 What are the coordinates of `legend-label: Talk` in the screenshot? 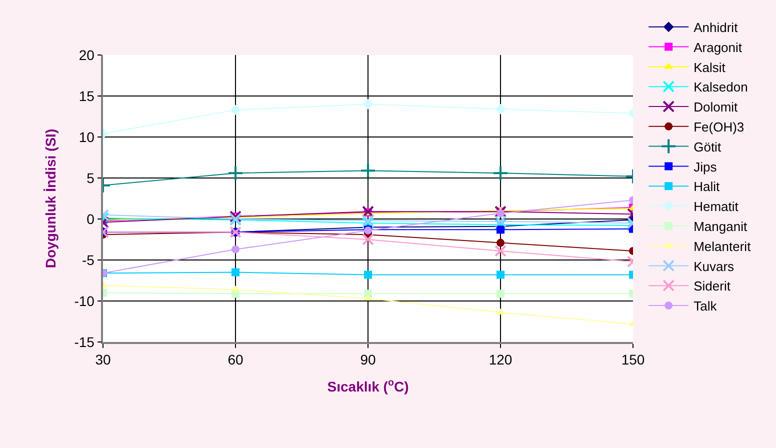 It's located at (706, 306).